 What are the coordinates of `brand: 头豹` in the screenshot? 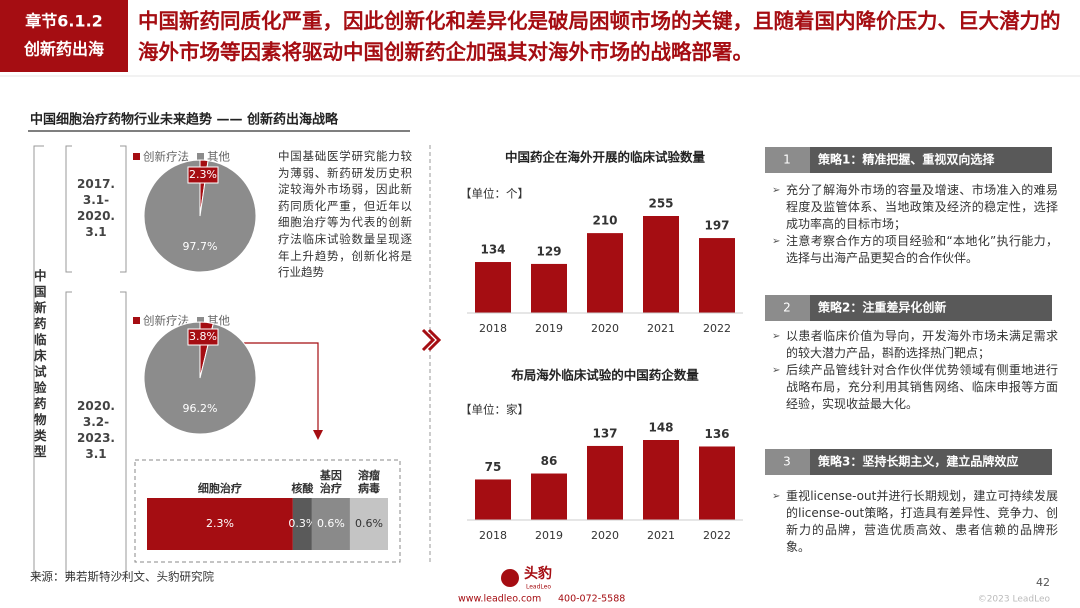 It's located at (538, 573).